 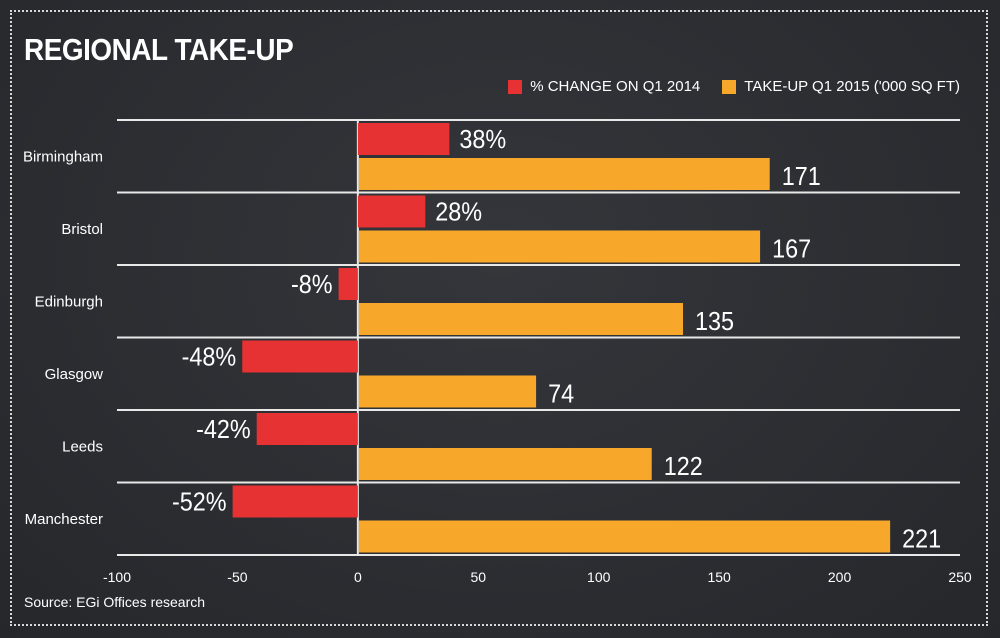 What do you see at coordinates (209, 357) in the screenshot?
I see `data-label-change-glasgow: -48%` at bounding box center [209, 357].